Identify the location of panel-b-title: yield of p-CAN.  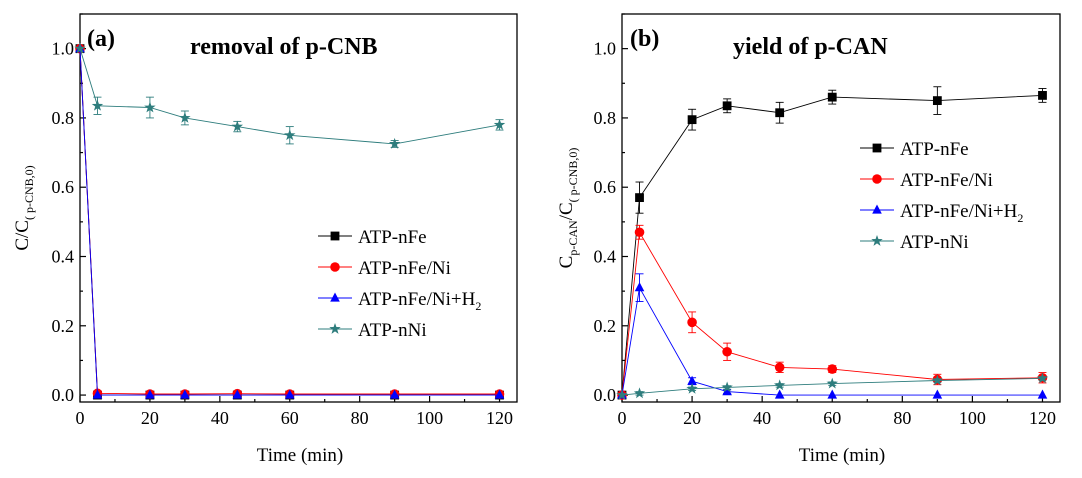
(810, 47).